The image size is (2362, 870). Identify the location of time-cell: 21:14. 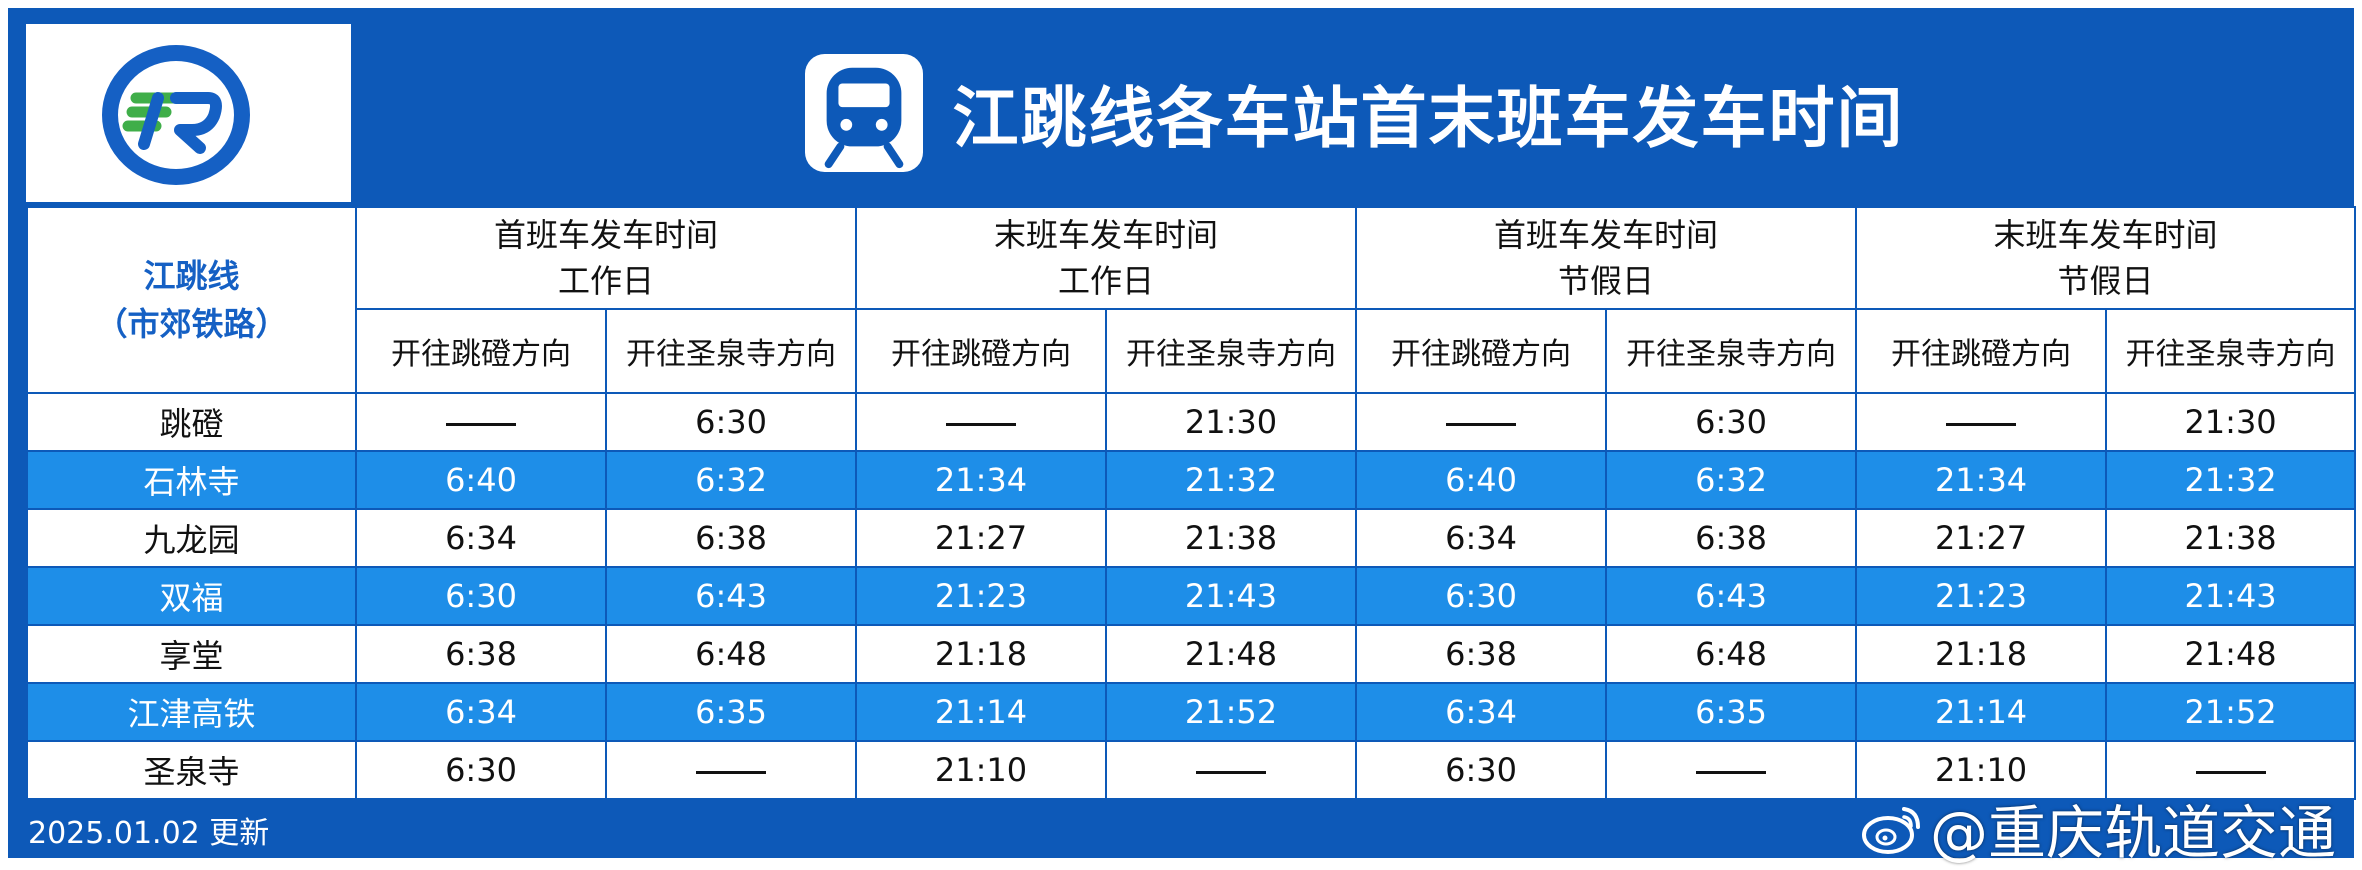
(981, 712).